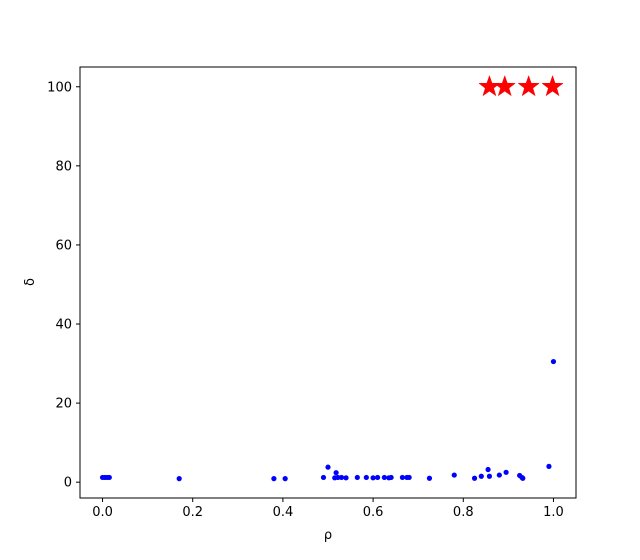 This screenshot has width=640, height=560. Describe the element at coordinates (328, 535) in the screenshot. I see `x-axis-label: ρ` at that location.